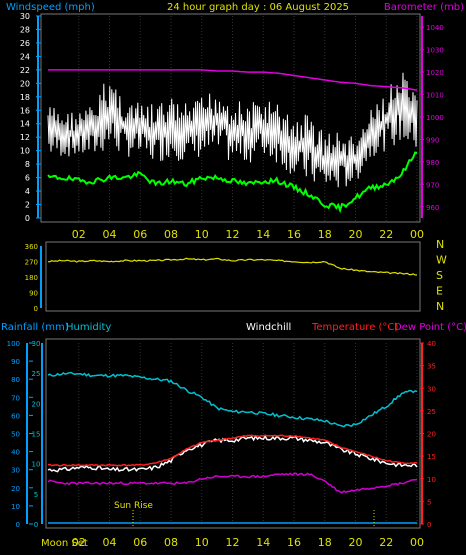  I want to click on direction-panel, so click(233, 276).